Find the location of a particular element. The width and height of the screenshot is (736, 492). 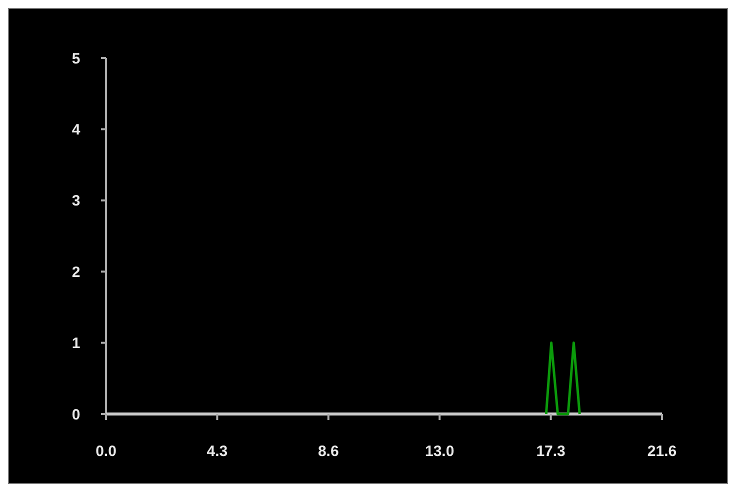

y-tick-label: 0 is located at coordinates (76, 415).